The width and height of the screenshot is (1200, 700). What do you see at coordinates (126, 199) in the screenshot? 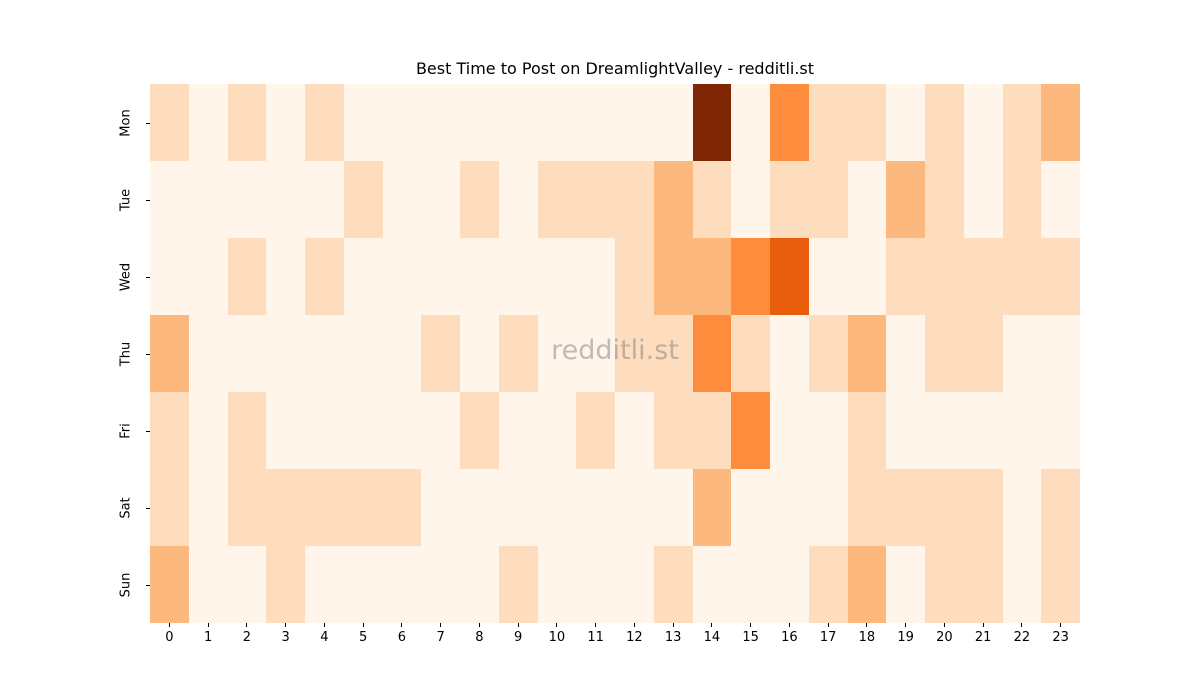
I see `y-tick-text: Tue` at bounding box center [126, 199].